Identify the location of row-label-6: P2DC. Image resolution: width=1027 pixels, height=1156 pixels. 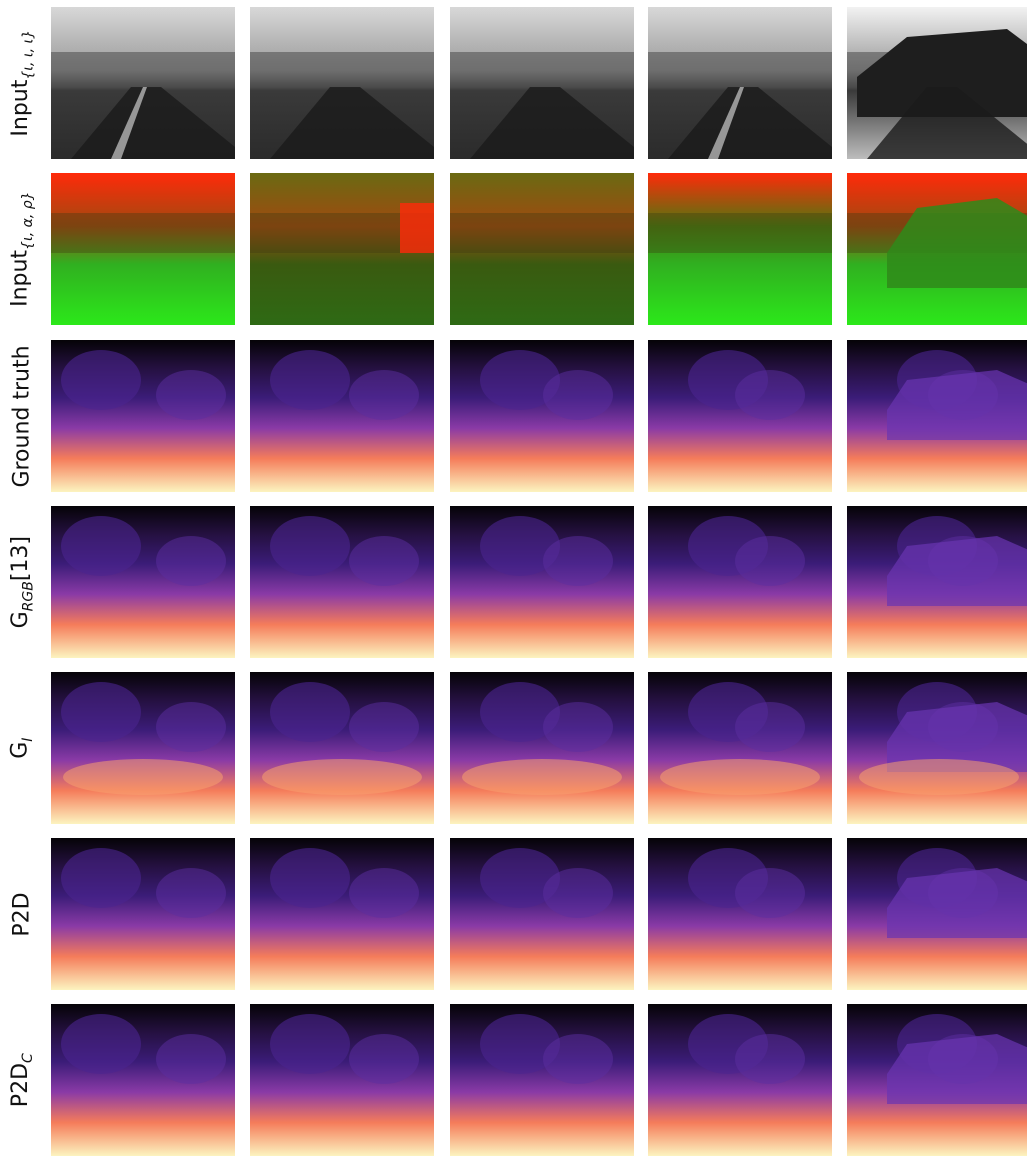
(22, 1080).